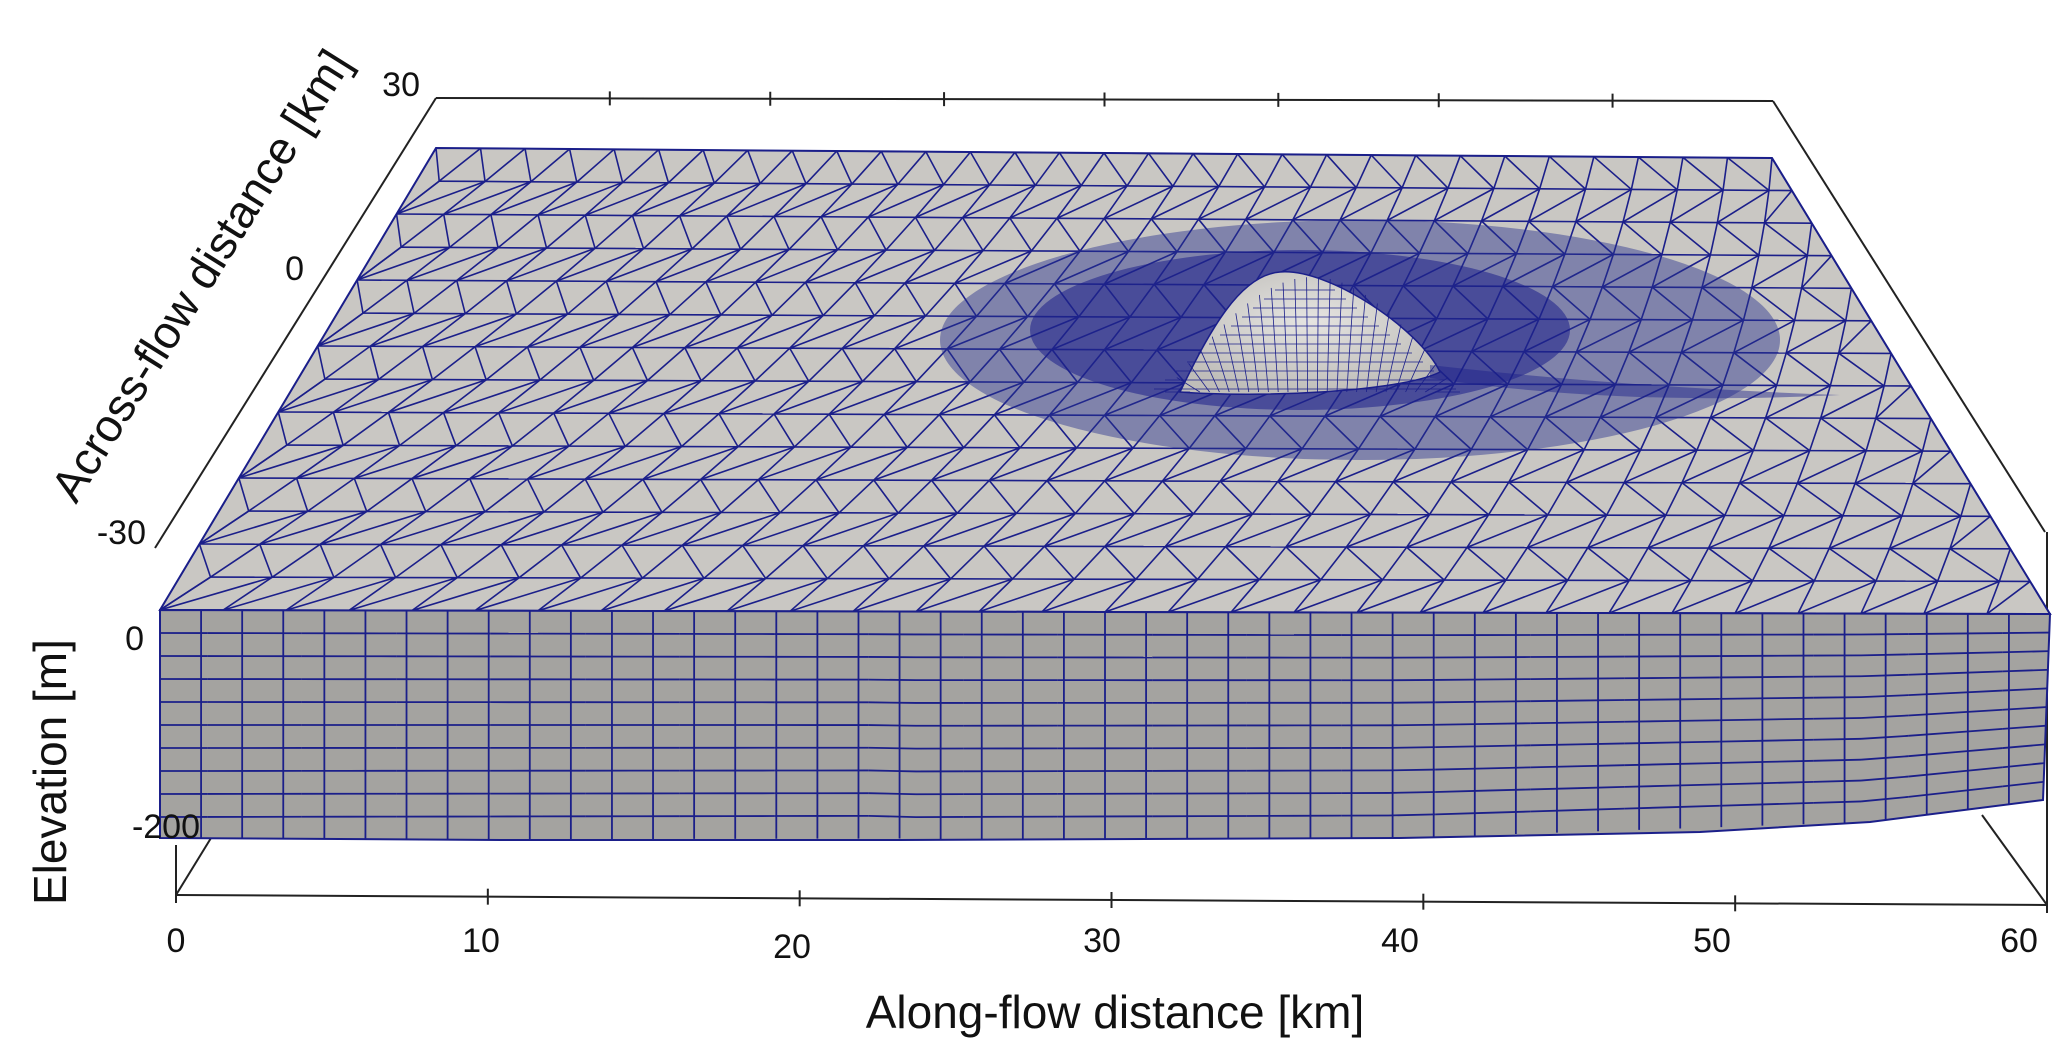 Image resolution: width=2067 pixels, height=1056 pixels. I want to click on dome-mesh-lines, so click(1307, 335).